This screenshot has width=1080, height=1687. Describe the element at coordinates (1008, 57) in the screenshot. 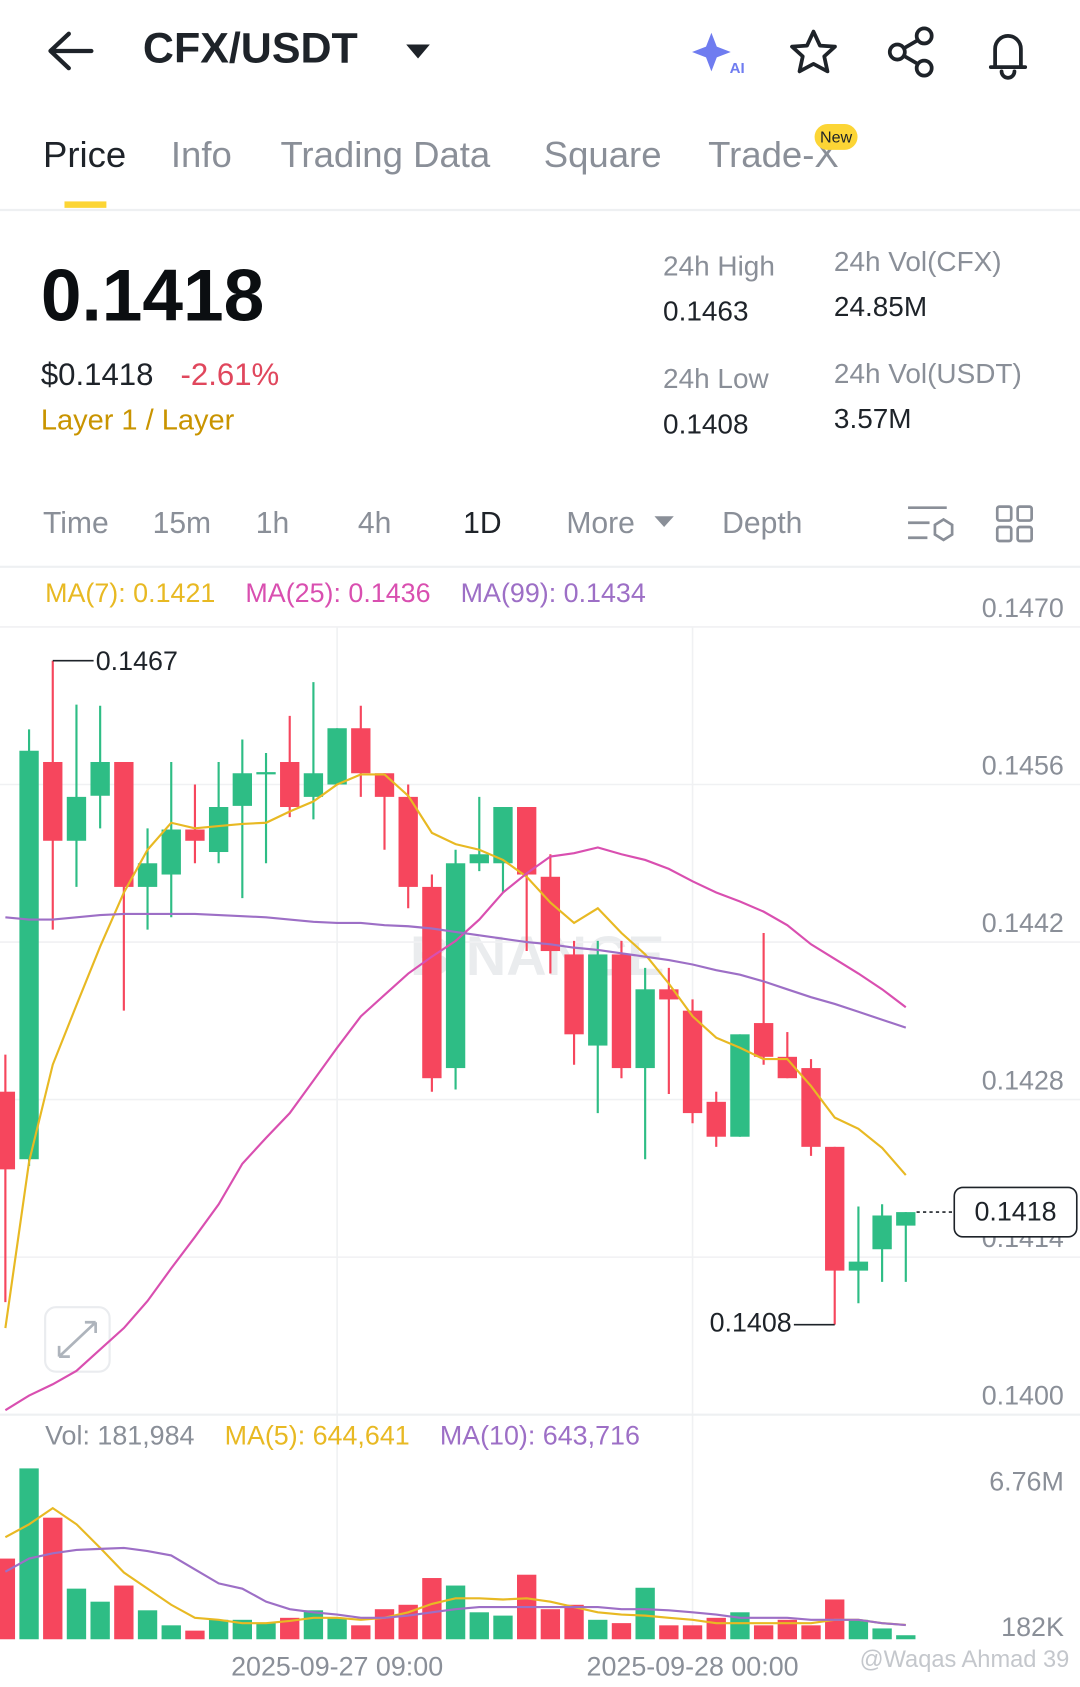

I see `alert-icon` at that location.